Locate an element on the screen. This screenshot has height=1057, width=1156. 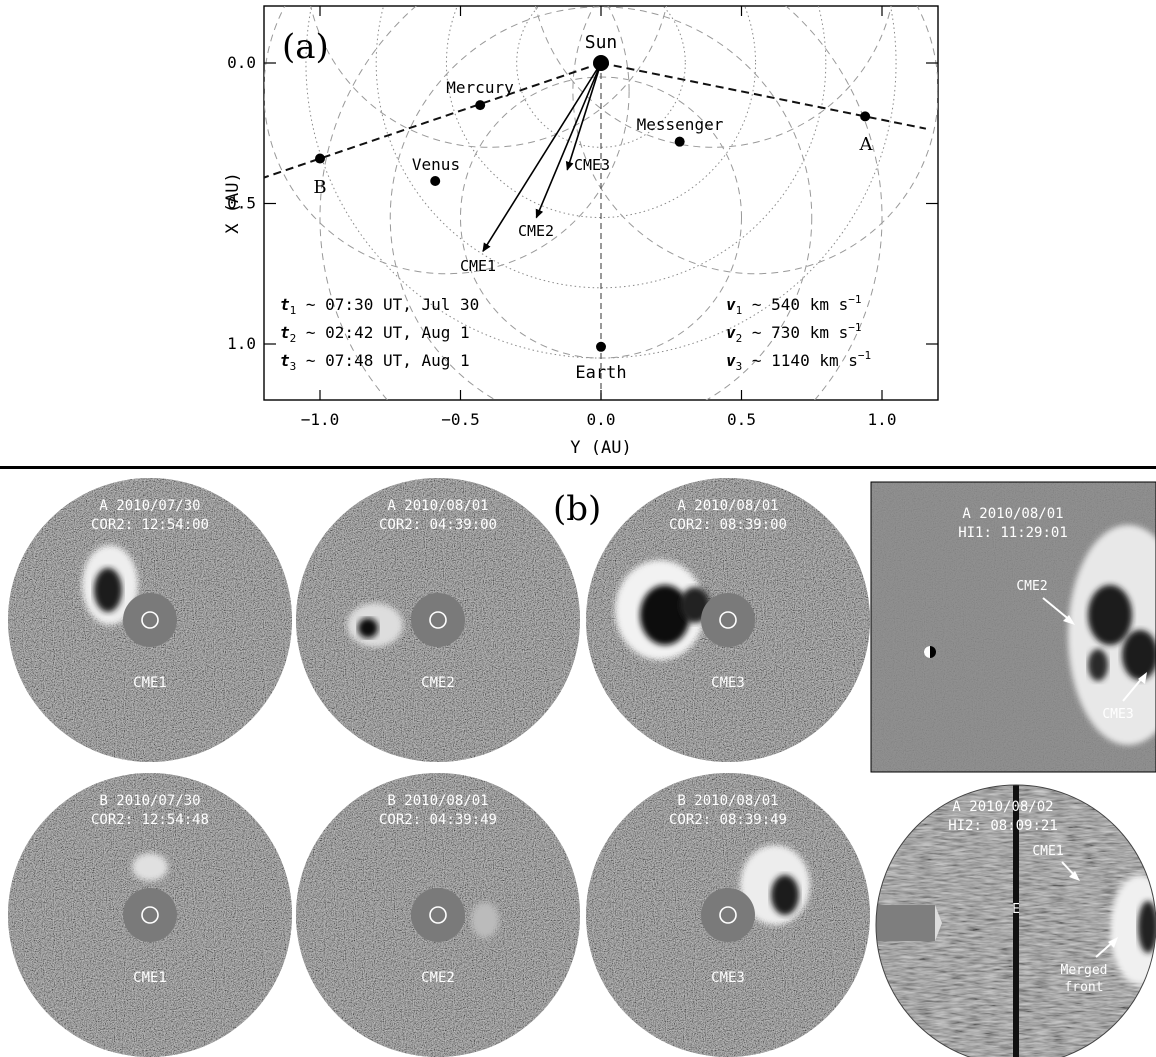
label-earth: Earth is located at coordinates (600, 373).